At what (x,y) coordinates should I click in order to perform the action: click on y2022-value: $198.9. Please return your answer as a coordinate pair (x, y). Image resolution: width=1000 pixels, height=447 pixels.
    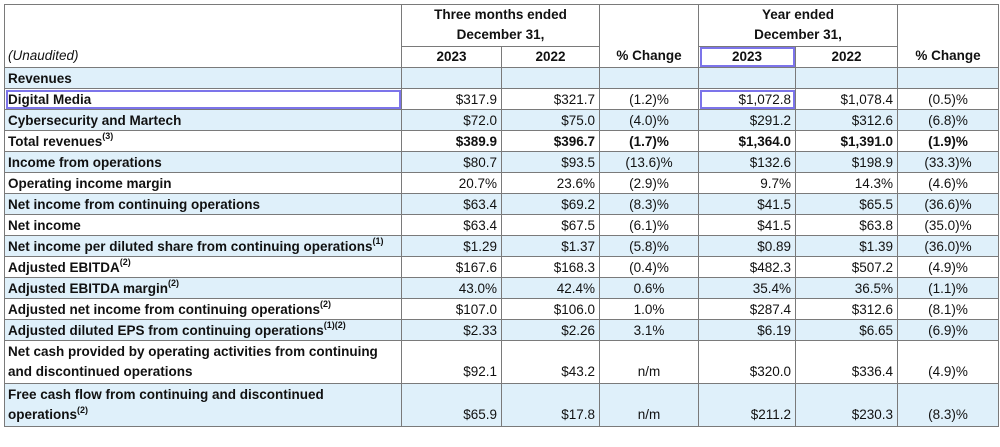
    Looking at the image, I should click on (872, 162).